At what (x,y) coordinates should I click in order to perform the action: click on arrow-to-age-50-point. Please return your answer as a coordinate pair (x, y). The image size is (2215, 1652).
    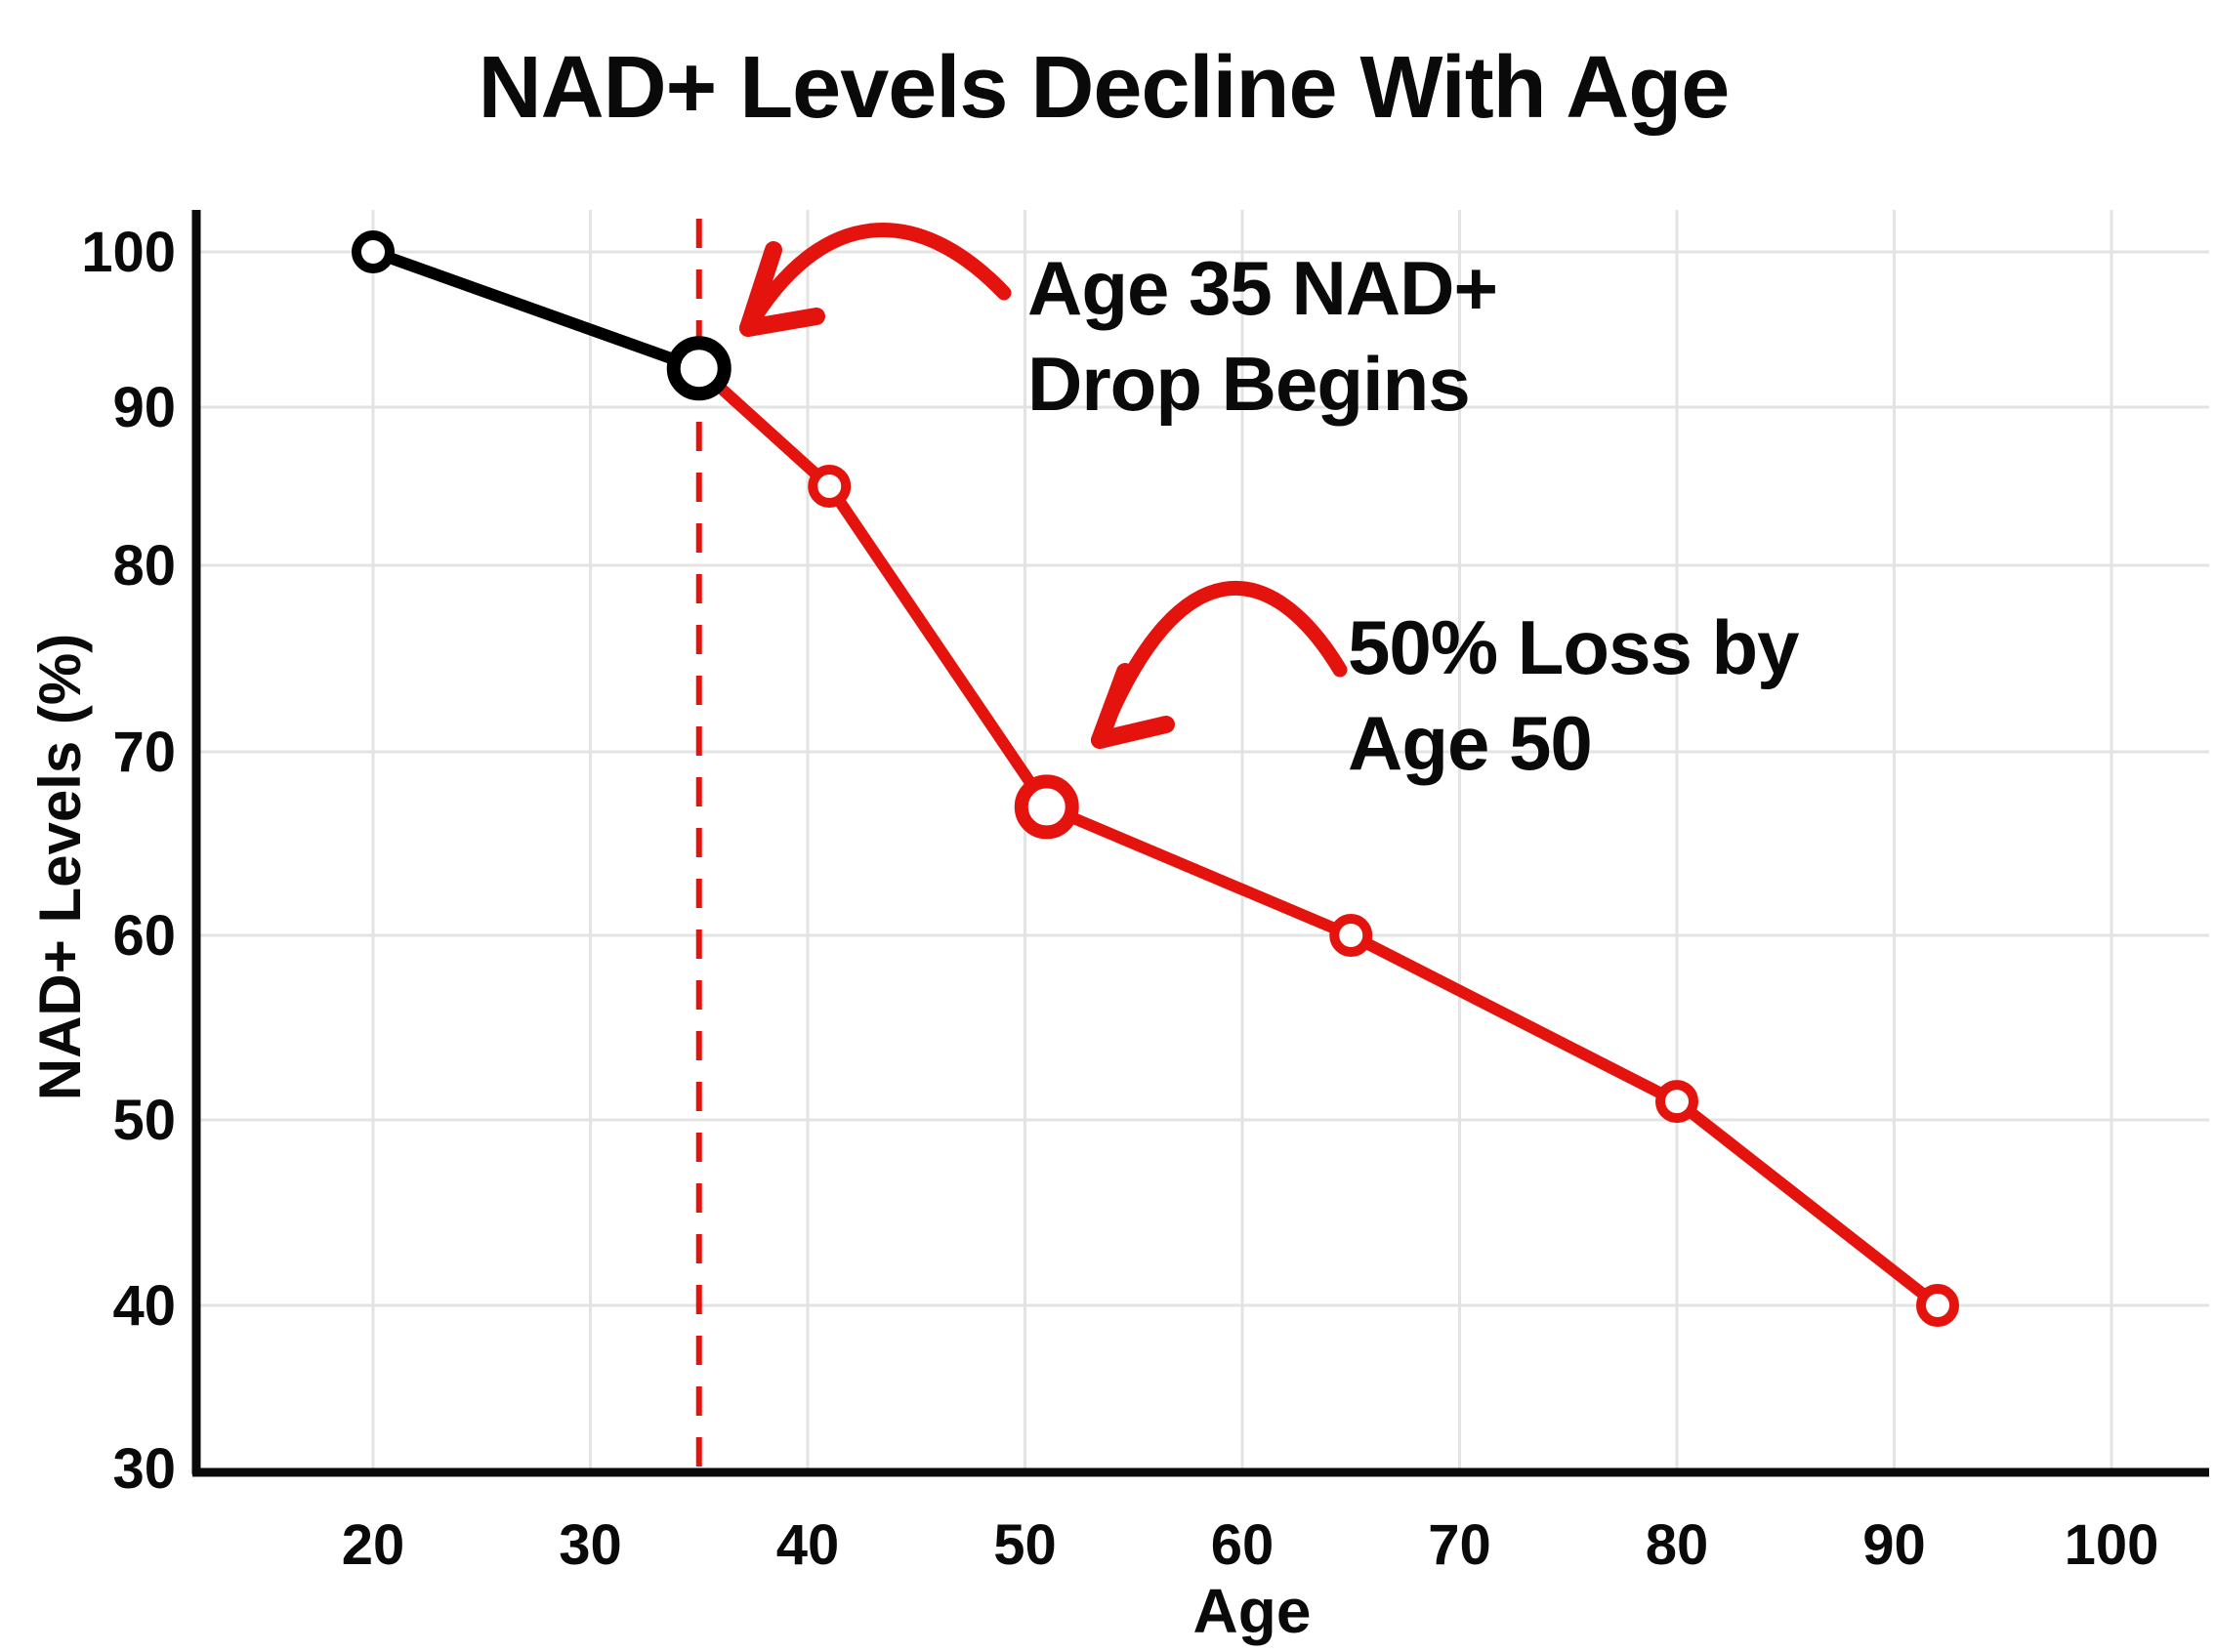
    Looking at the image, I should click on (1219, 664).